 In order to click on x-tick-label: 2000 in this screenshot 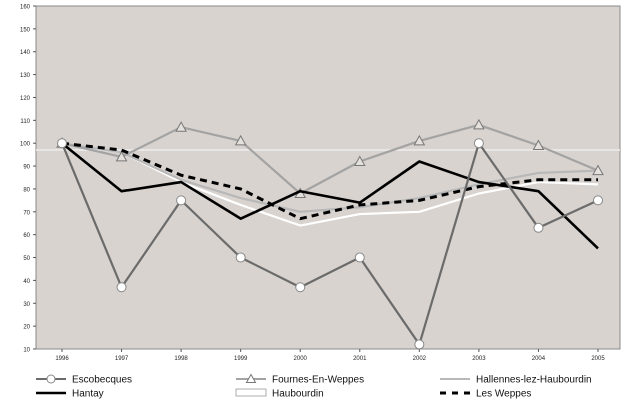, I will do `click(301, 359)`.